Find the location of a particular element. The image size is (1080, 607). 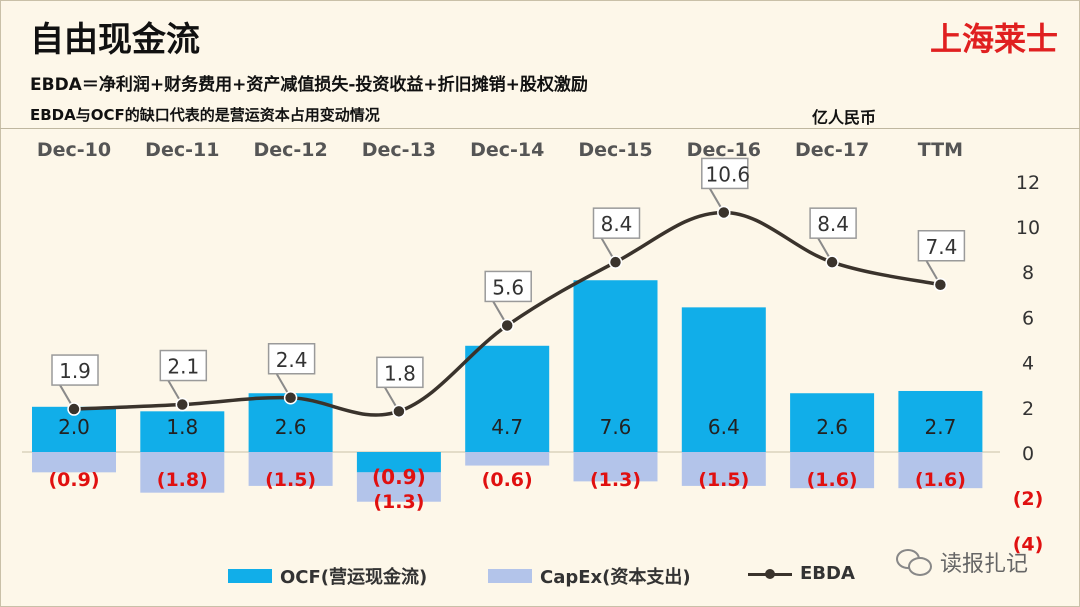

ebda-data-label: 2.4 is located at coordinates (292, 360).